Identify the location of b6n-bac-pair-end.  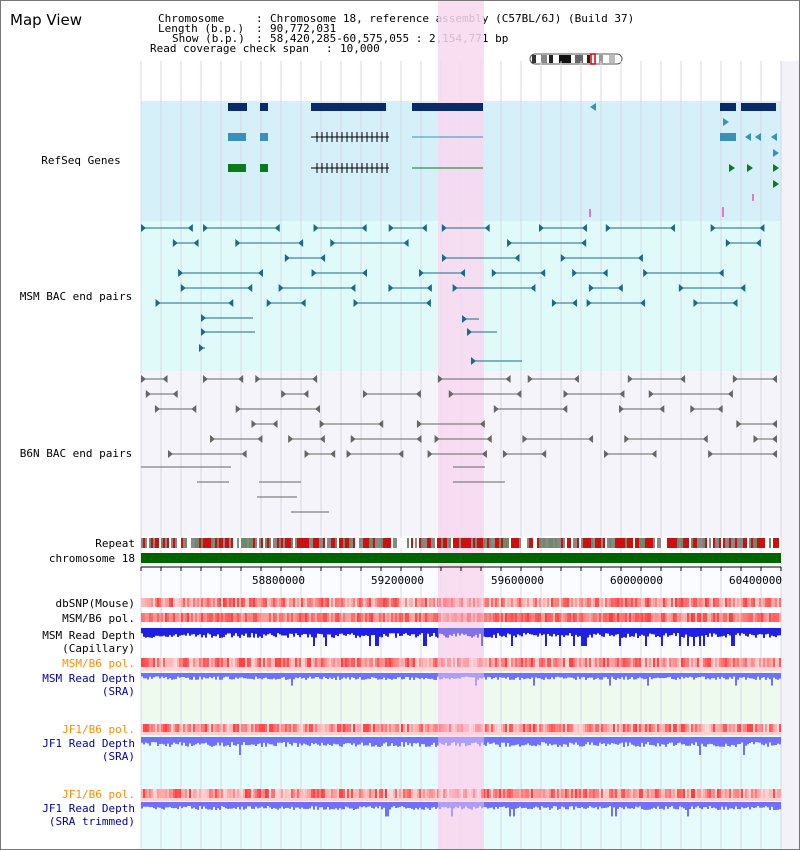
(735, 379).